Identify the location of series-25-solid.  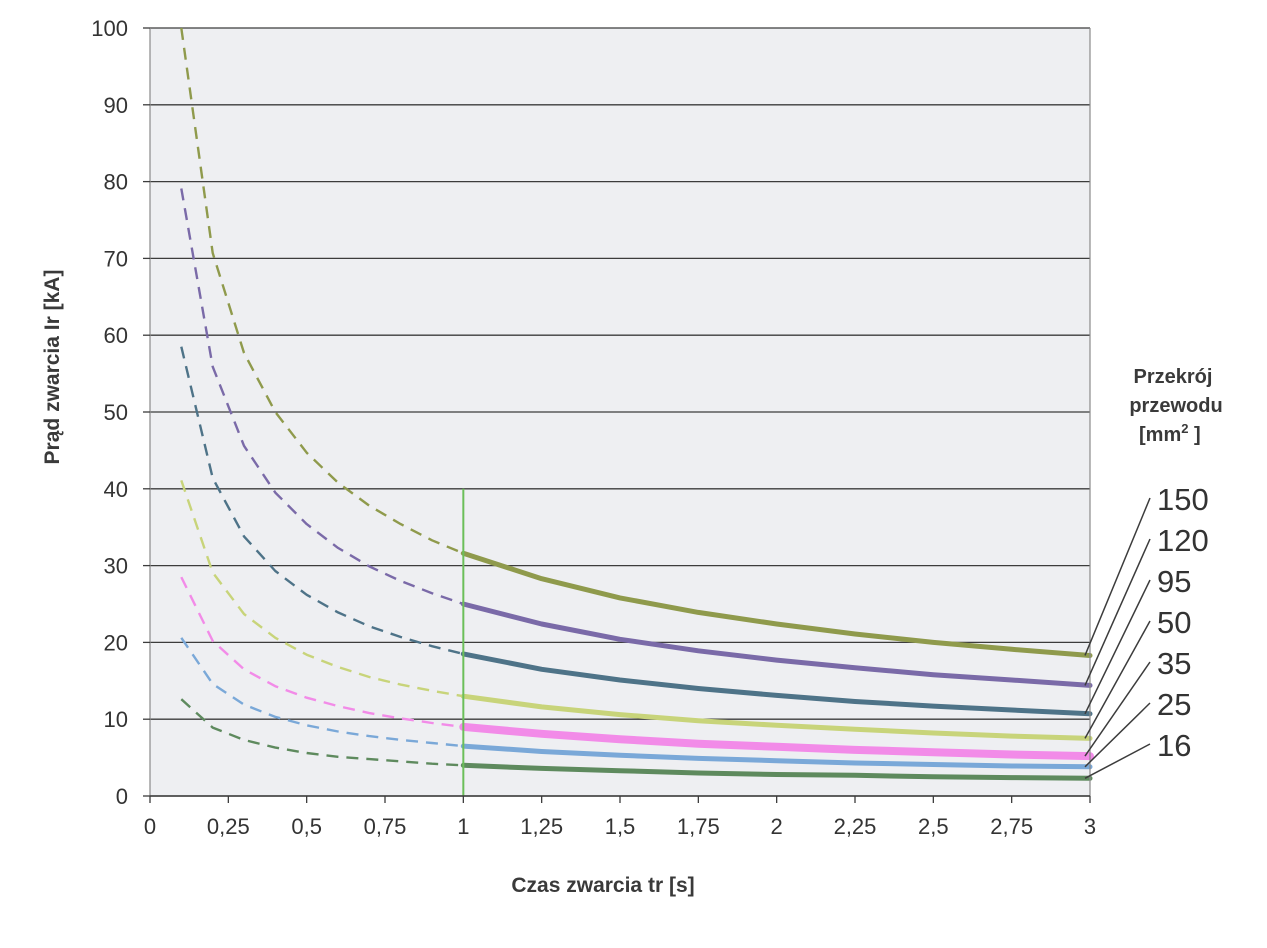
(776, 756).